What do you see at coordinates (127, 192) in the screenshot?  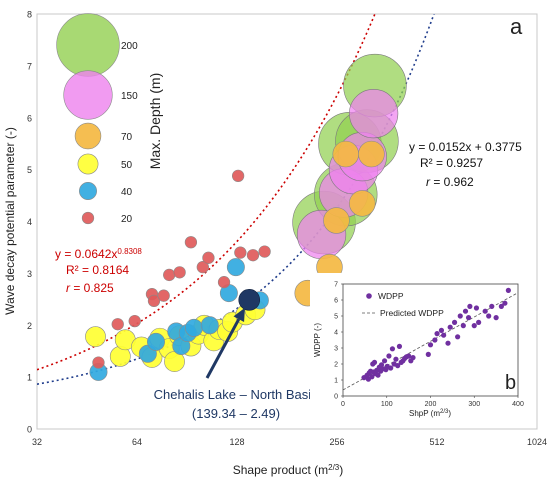 I see `size-legend-label-40: 40` at bounding box center [127, 192].